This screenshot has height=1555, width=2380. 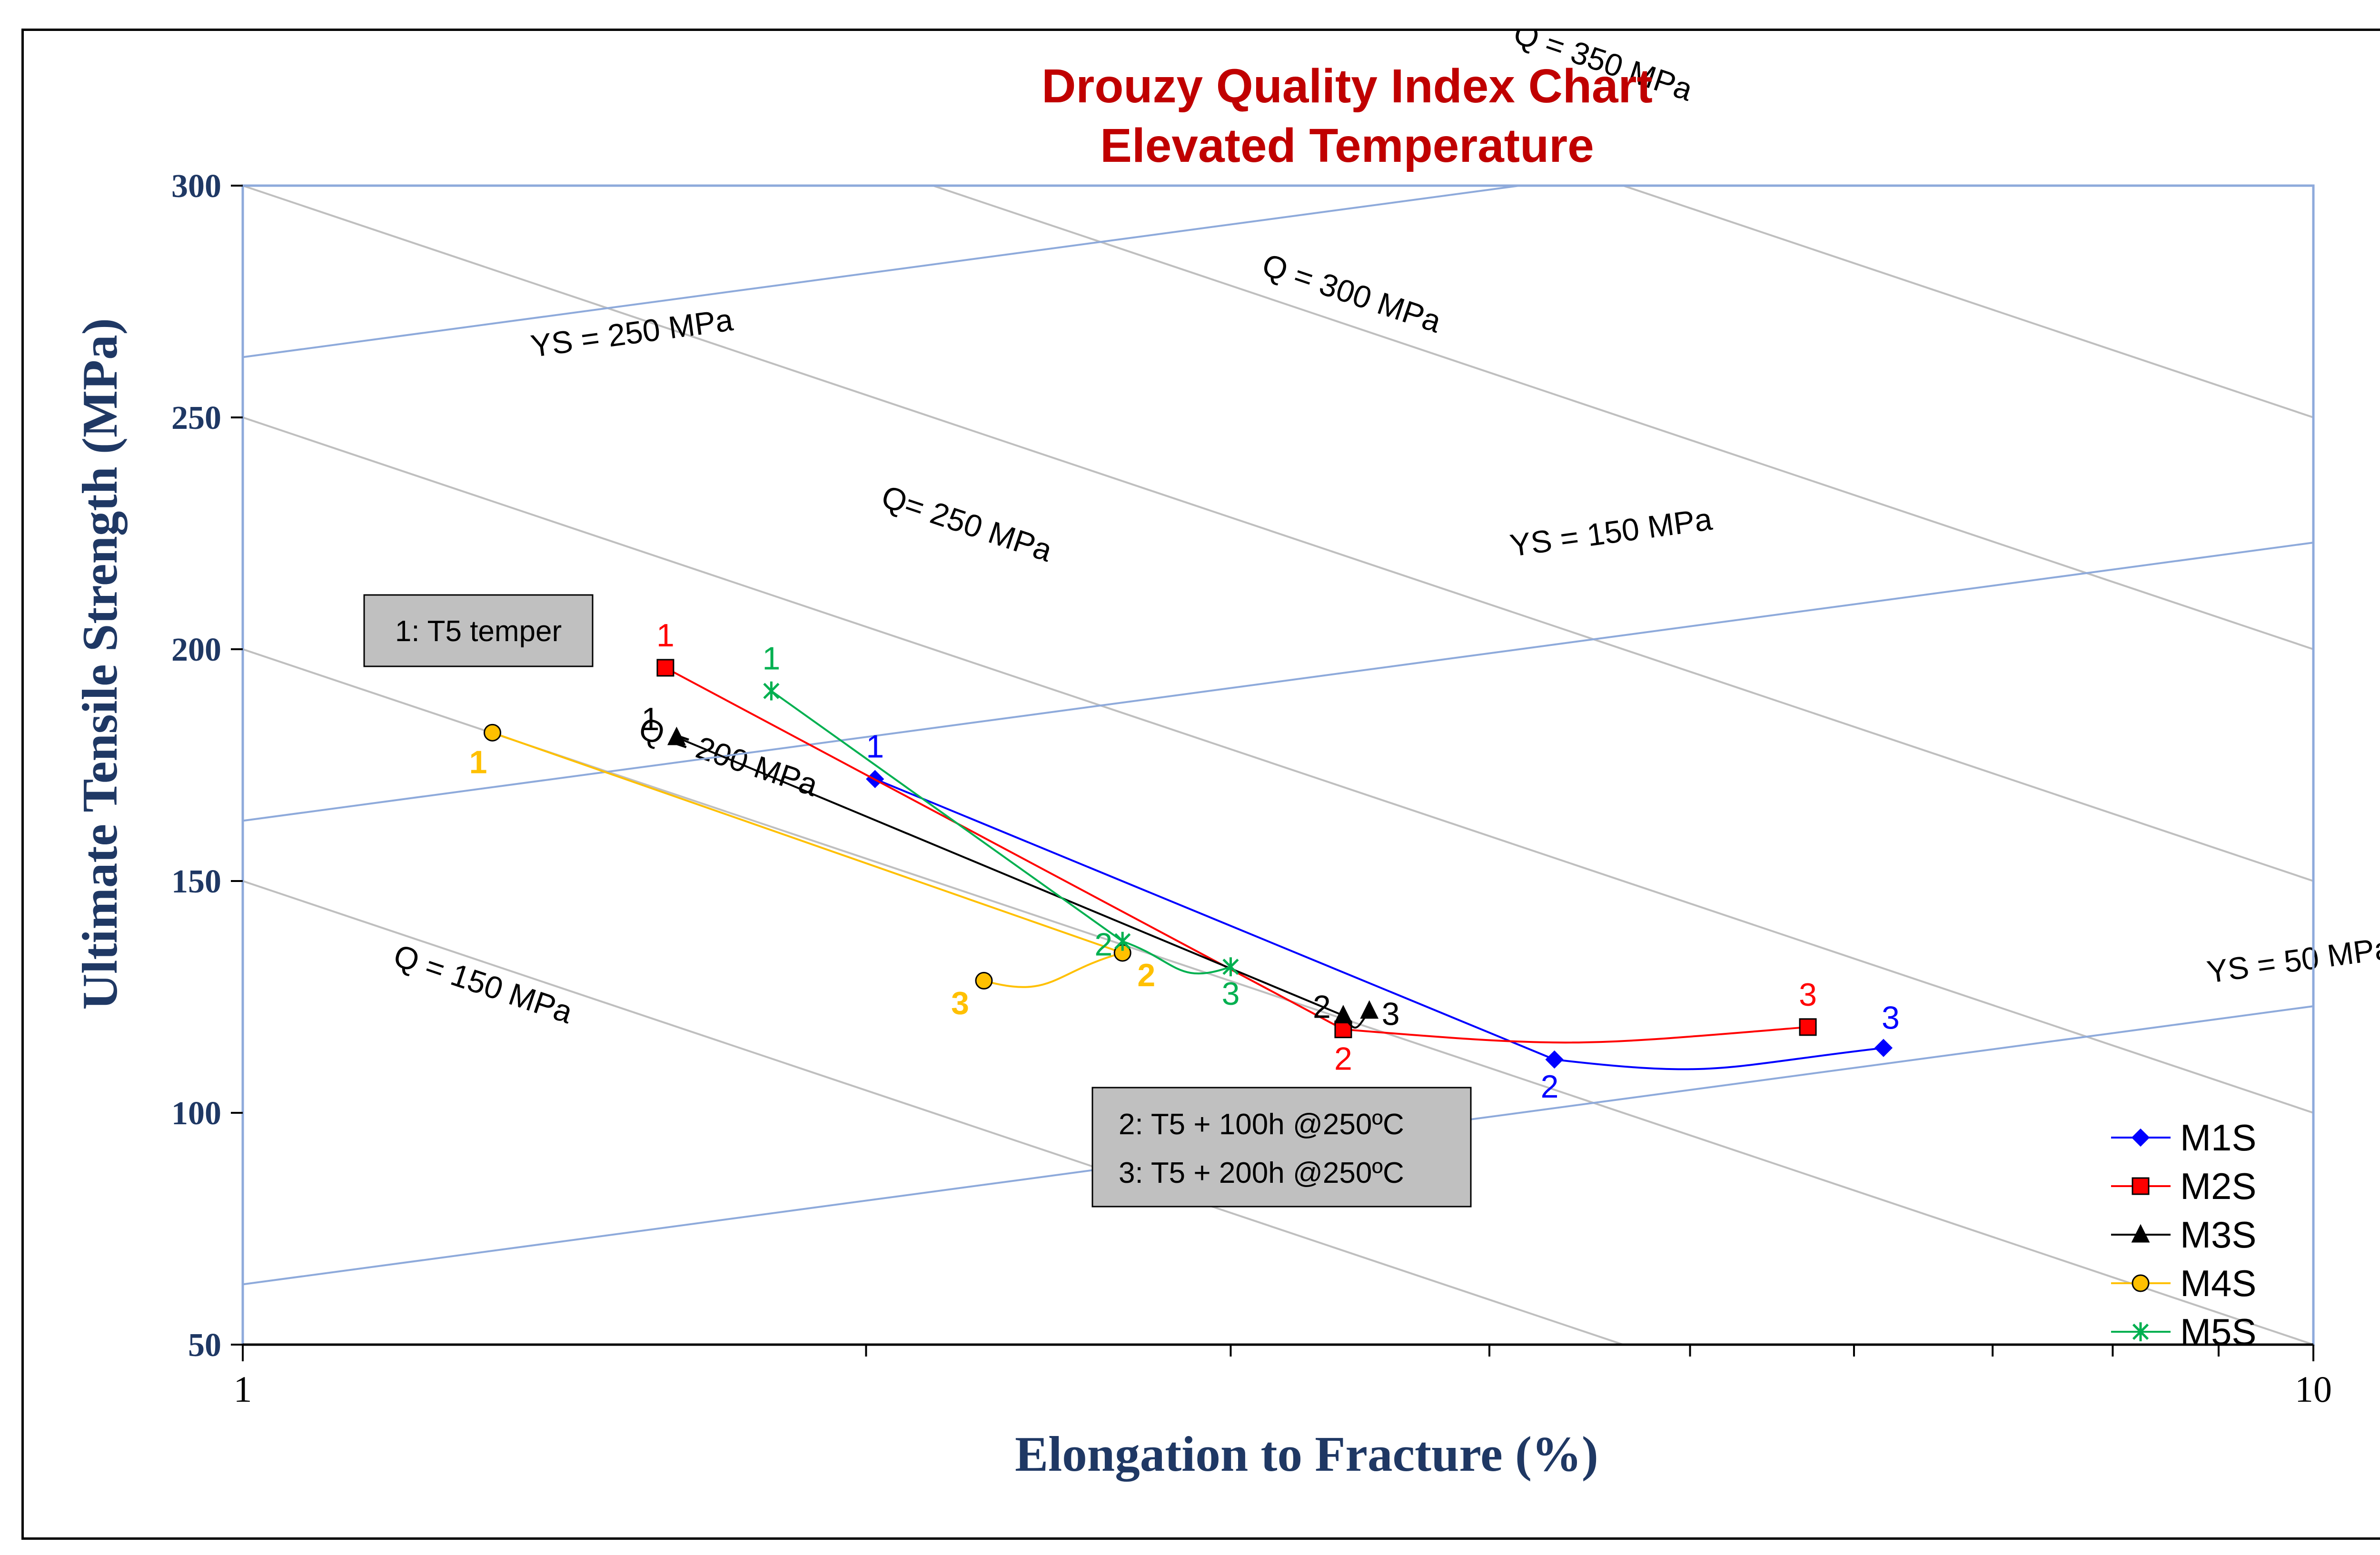 What do you see at coordinates (2218, 1186) in the screenshot?
I see `legend-label: M2S` at bounding box center [2218, 1186].